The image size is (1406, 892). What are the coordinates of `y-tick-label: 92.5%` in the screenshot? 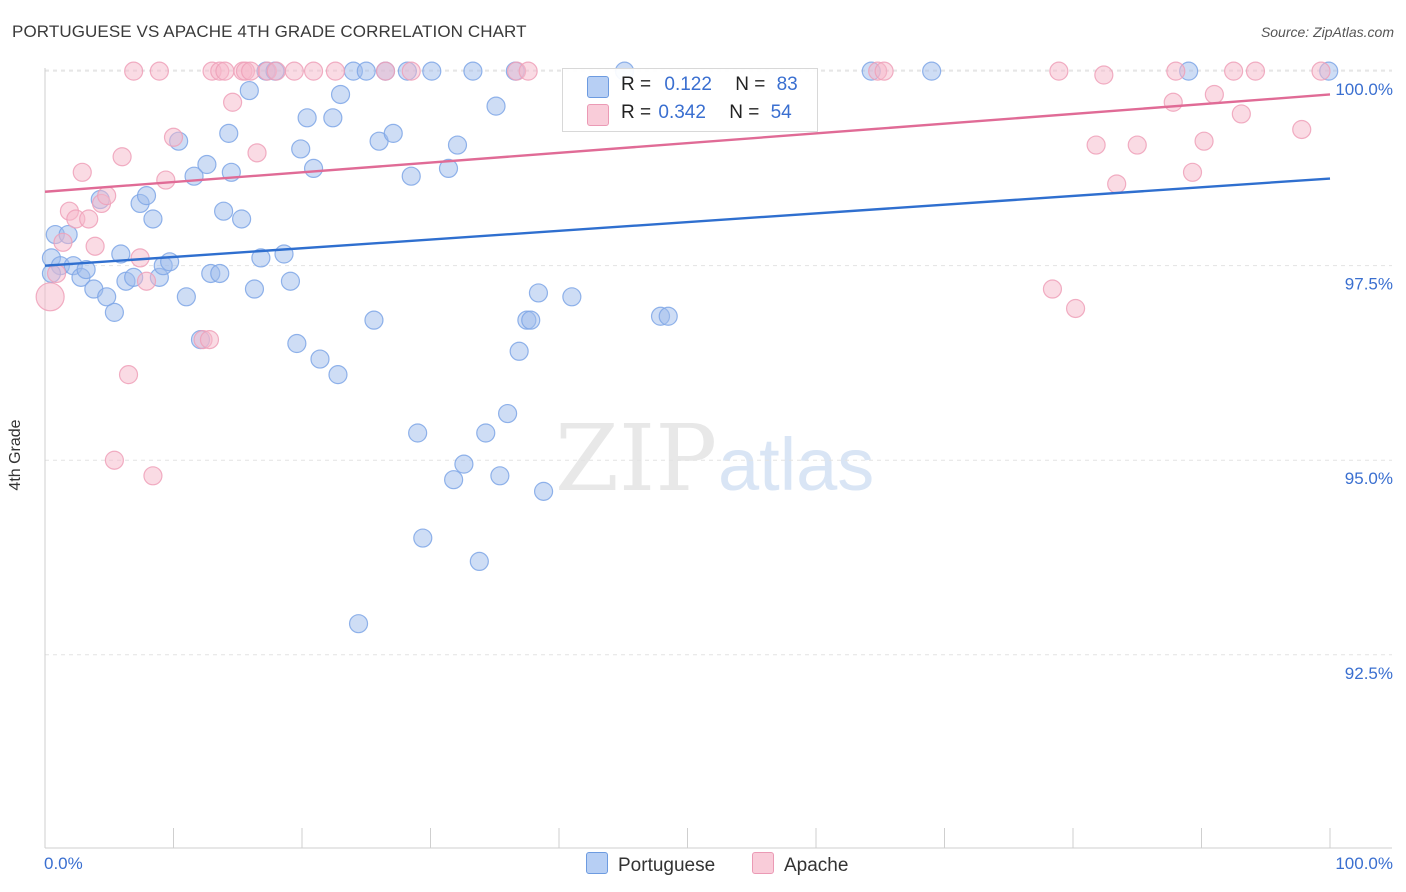 It's located at (1369, 673).